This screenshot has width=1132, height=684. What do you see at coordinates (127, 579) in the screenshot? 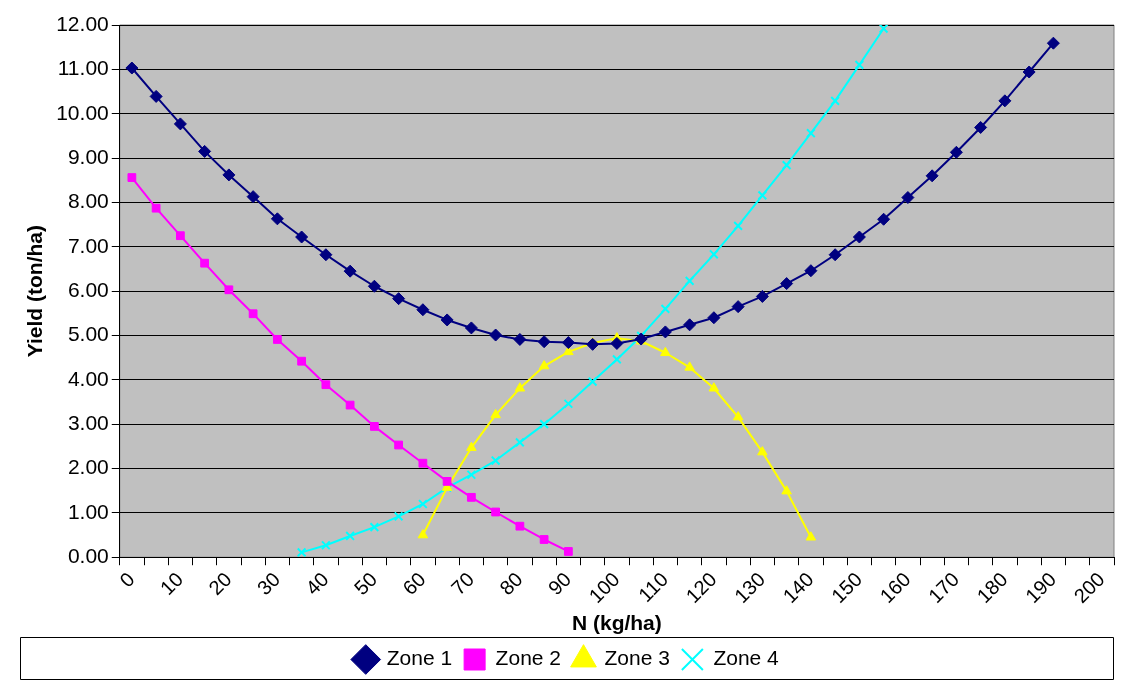
I see `x-tick-label: 0` at bounding box center [127, 579].